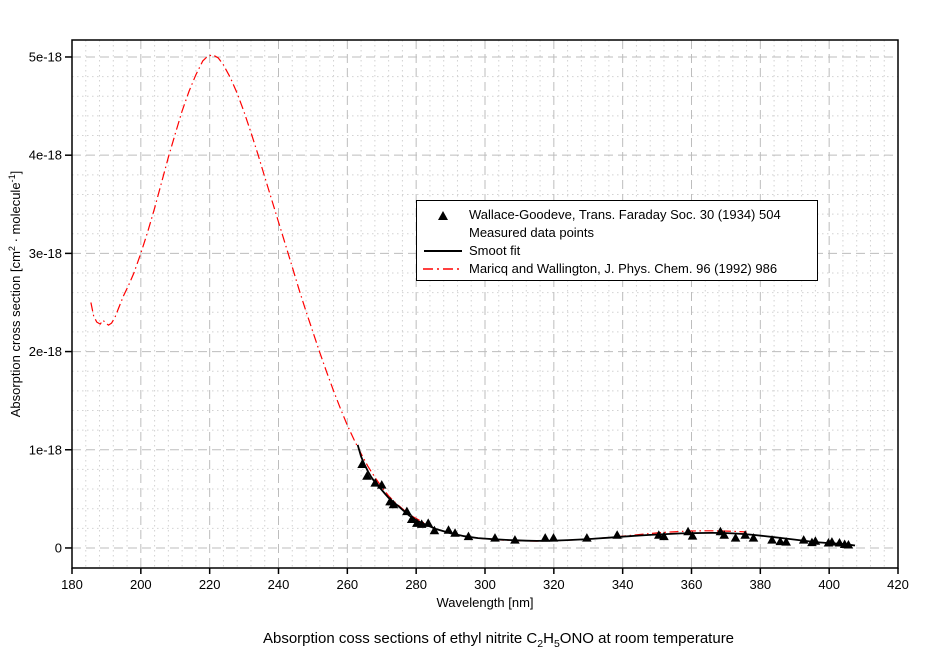 The width and height of the screenshot is (937, 659). What do you see at coordinates (485, 584) in the screenshot?
I see `x-tick-label: 300` at bounding box center [485, 584].